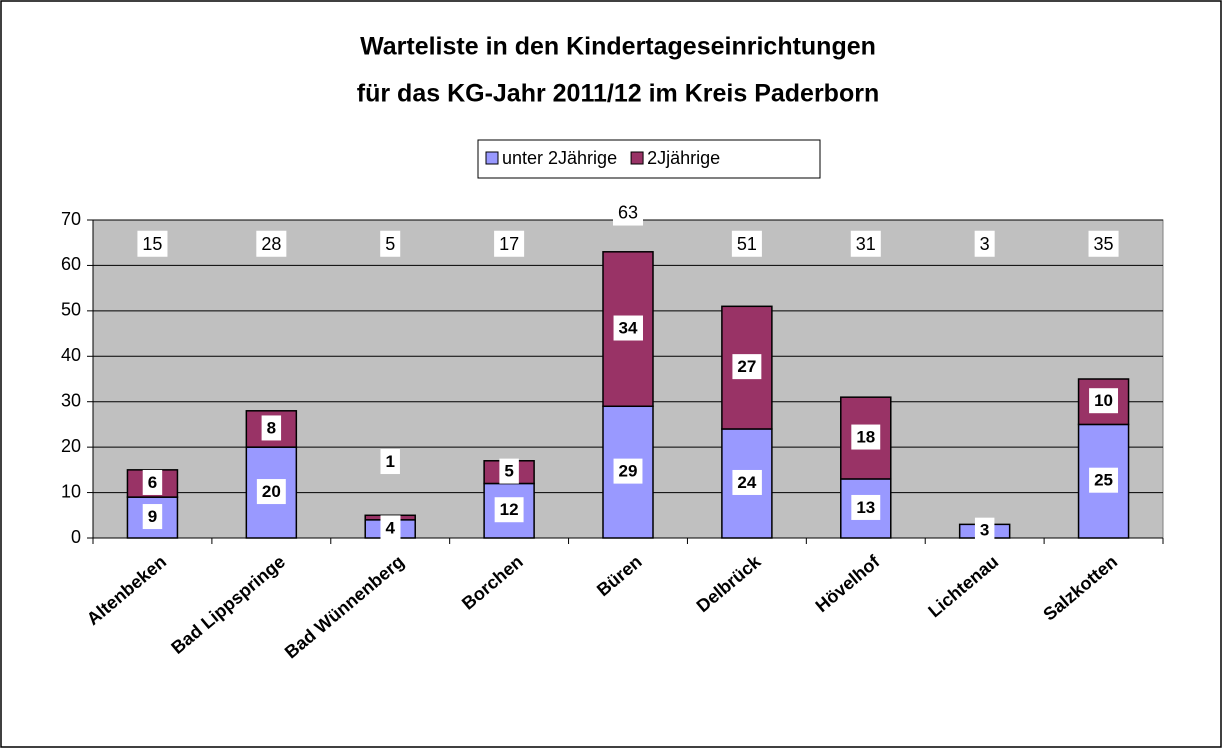 The image size is (1223, 749). What do you see at coordinates (76, 537) in the screenshot?
I see `y-tick-label: 0` at bounding box center [76, 537].